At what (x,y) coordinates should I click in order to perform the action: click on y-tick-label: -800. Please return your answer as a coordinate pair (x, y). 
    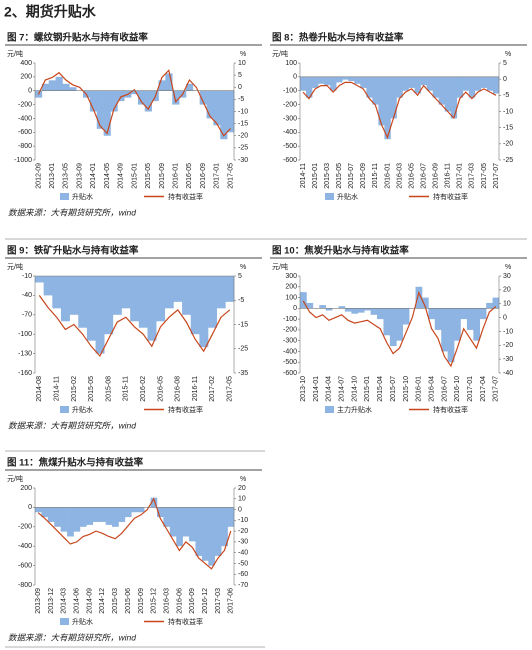
    Looking at the image, I should click on (25, 585).